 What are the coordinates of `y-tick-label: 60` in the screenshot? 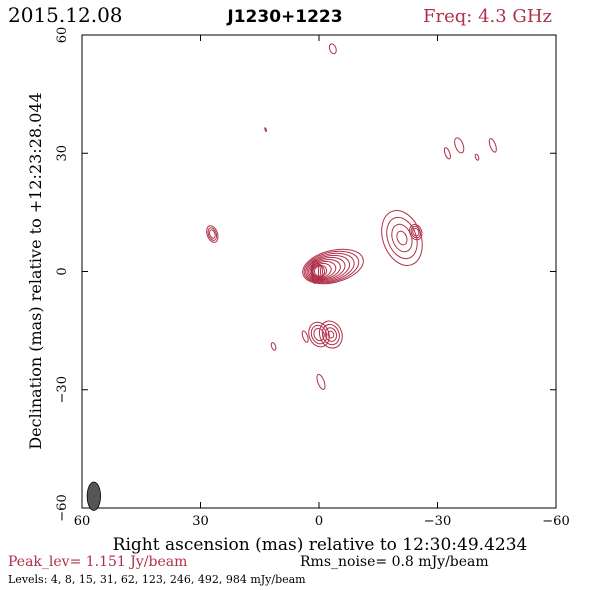 It's located at (62, 35).